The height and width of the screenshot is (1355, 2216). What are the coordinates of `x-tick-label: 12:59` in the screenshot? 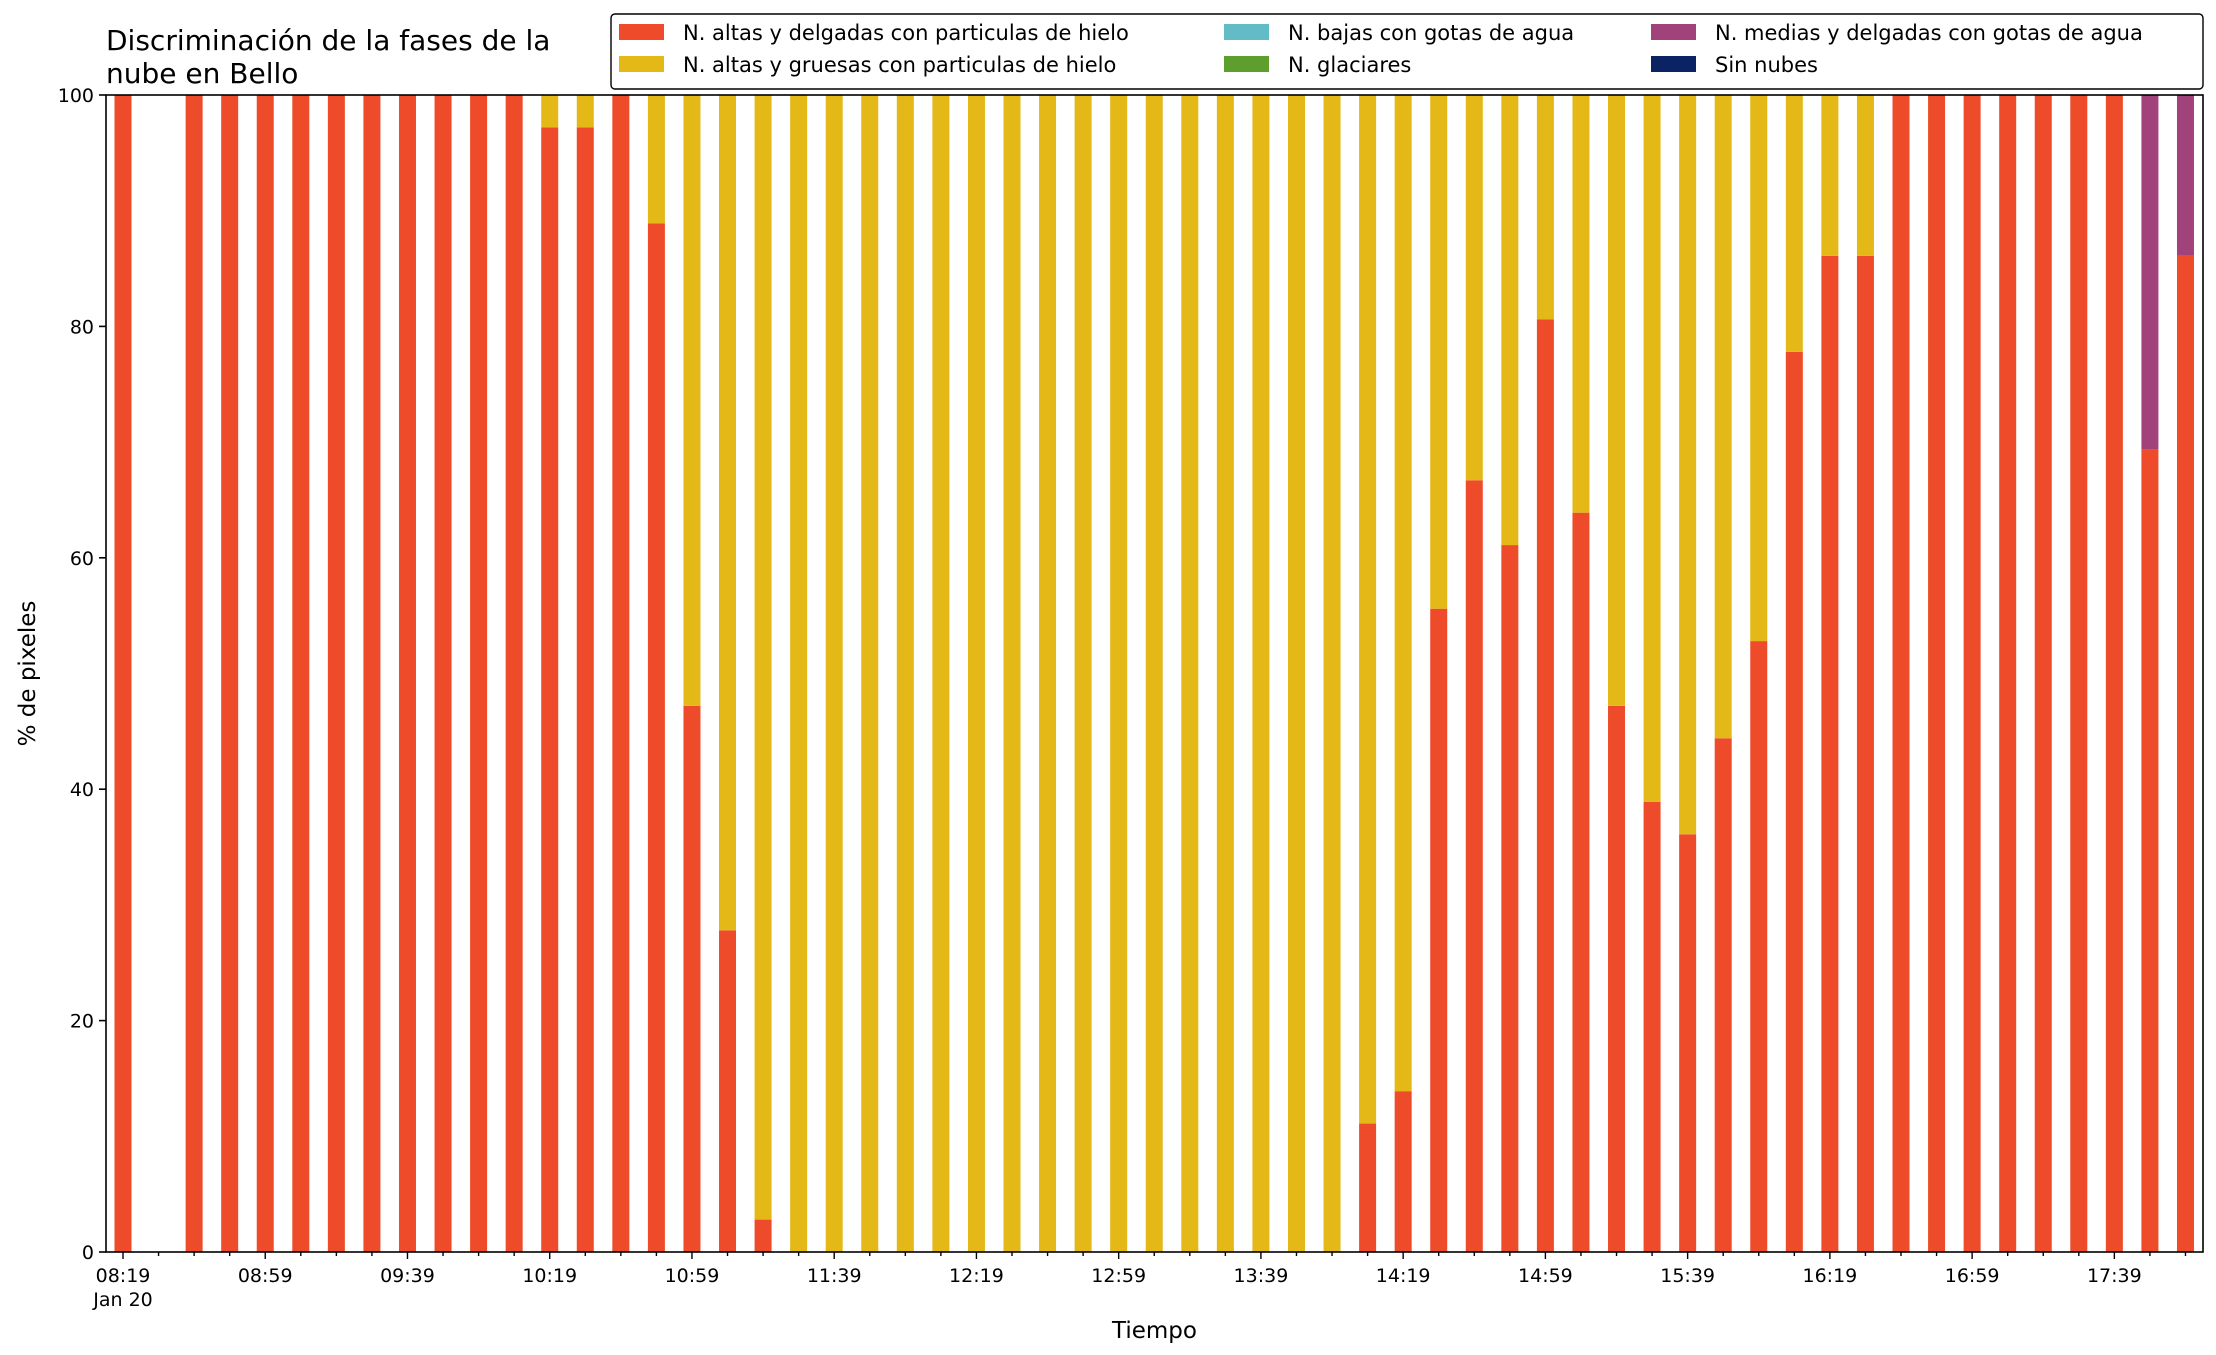 It's located at (1118, 1276).